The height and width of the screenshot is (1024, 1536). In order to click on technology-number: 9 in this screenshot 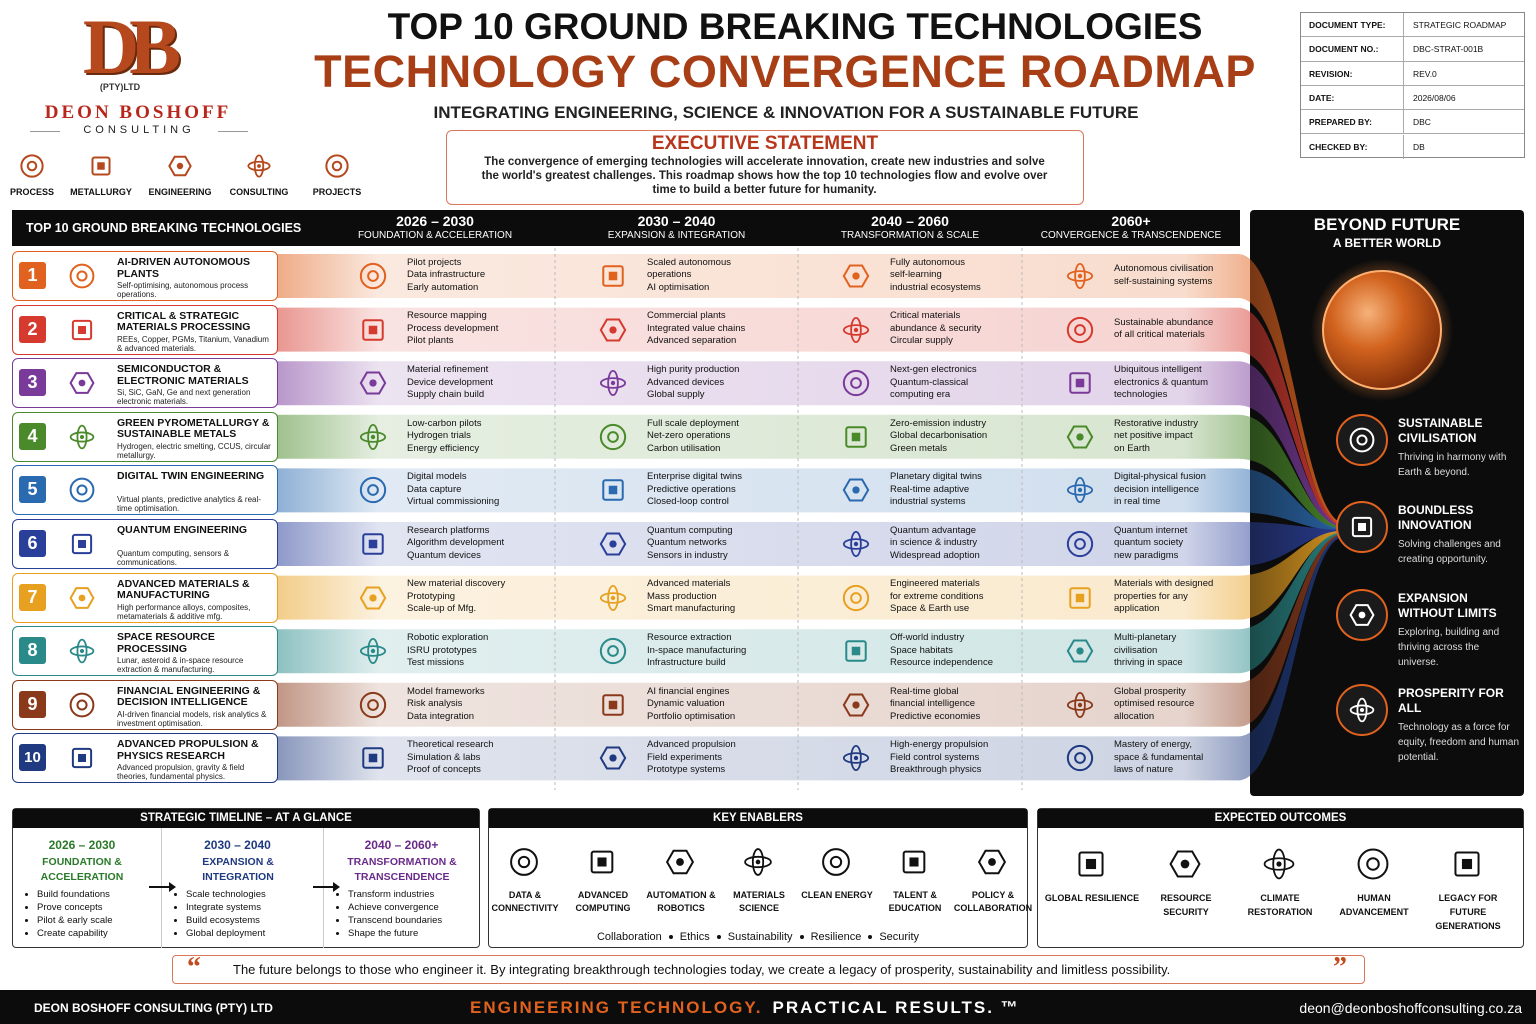, I will do `click(32, 704)`.